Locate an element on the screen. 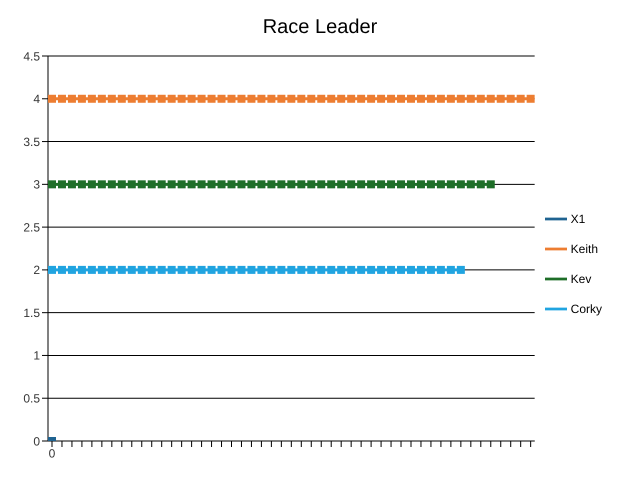 The width and height of the screenshot is (640, 481). y-tick-label: 1 is located at coordinates (36, 355).